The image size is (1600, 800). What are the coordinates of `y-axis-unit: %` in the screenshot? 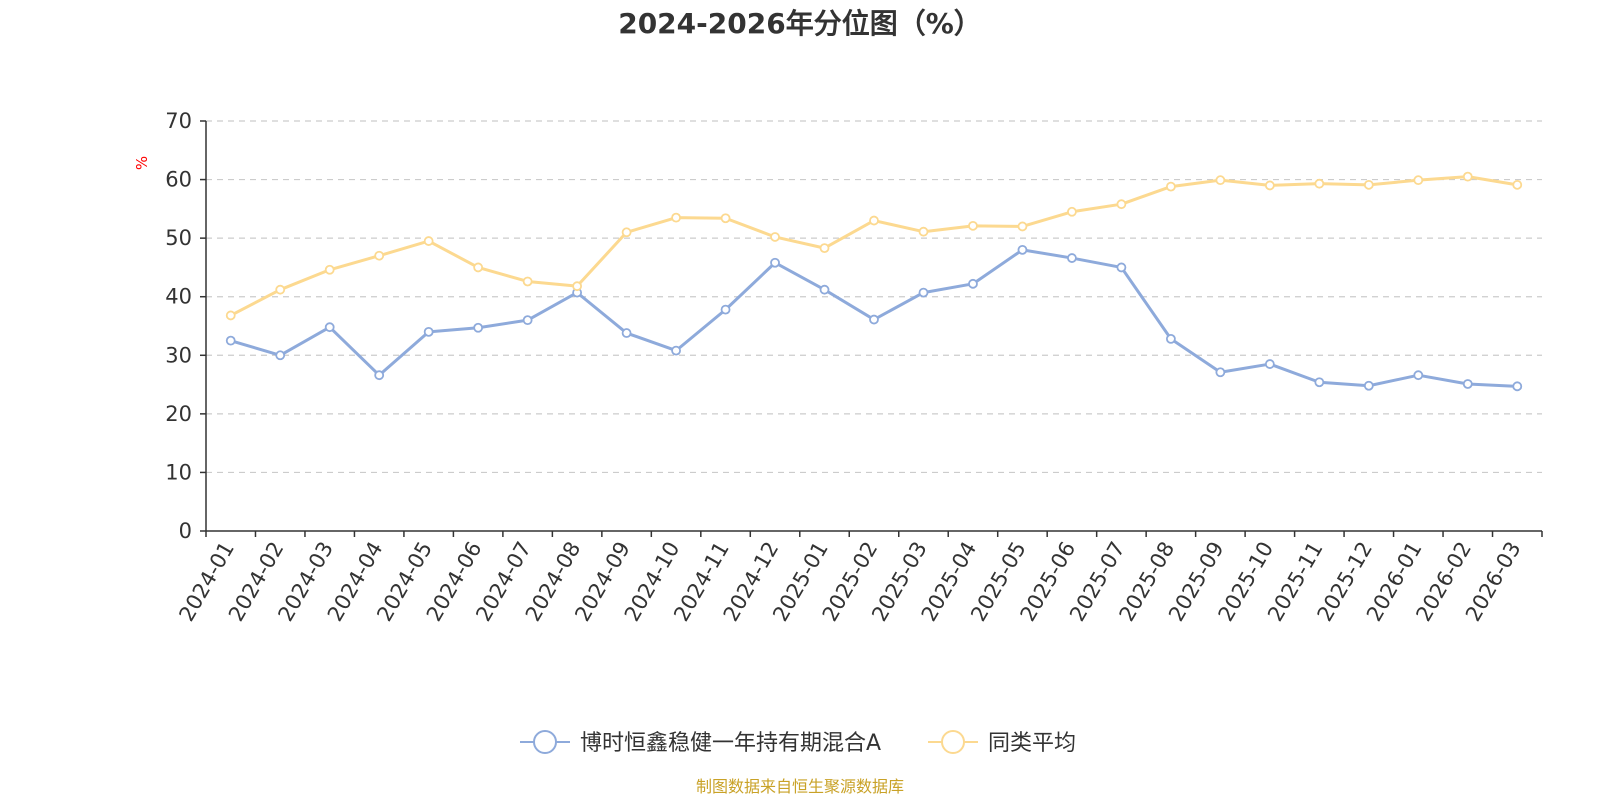 It's located at (142, 163).